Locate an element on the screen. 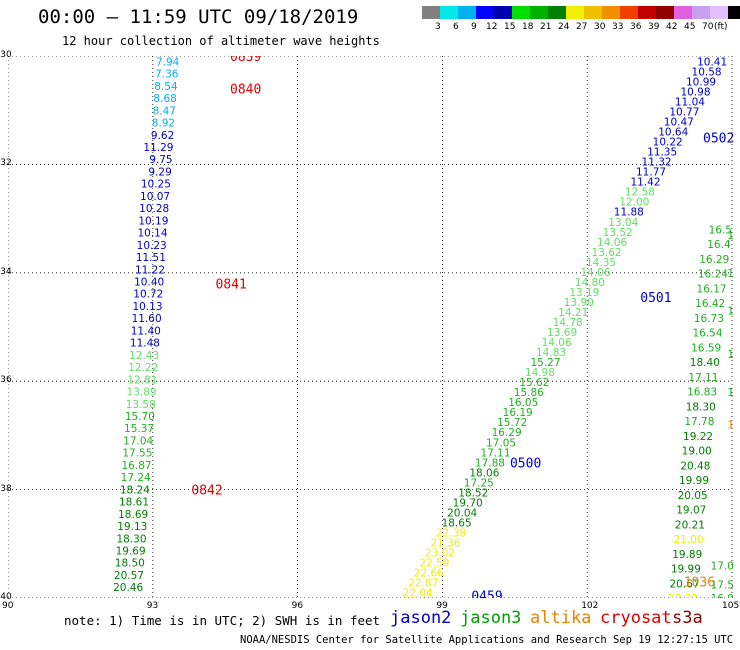  track-value: 8.54 is located at coordinates (166, 87).